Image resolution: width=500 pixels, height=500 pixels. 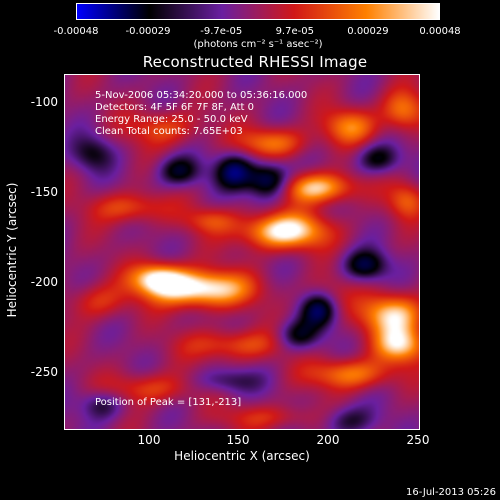 What do you see at coordinates (418, 440) in the screenshot?
I see `x-tick-label: 250` at bounding box center [418, 440].